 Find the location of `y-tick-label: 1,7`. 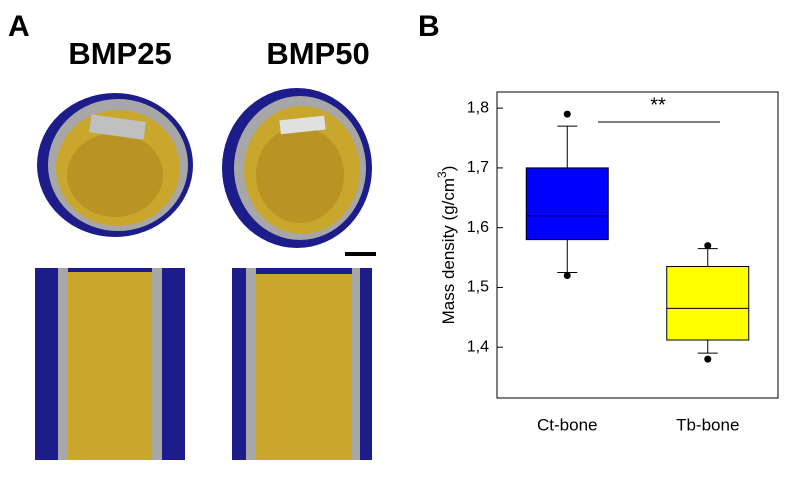

y-tick-label: 1,7 is located at coordinates (478, 167).